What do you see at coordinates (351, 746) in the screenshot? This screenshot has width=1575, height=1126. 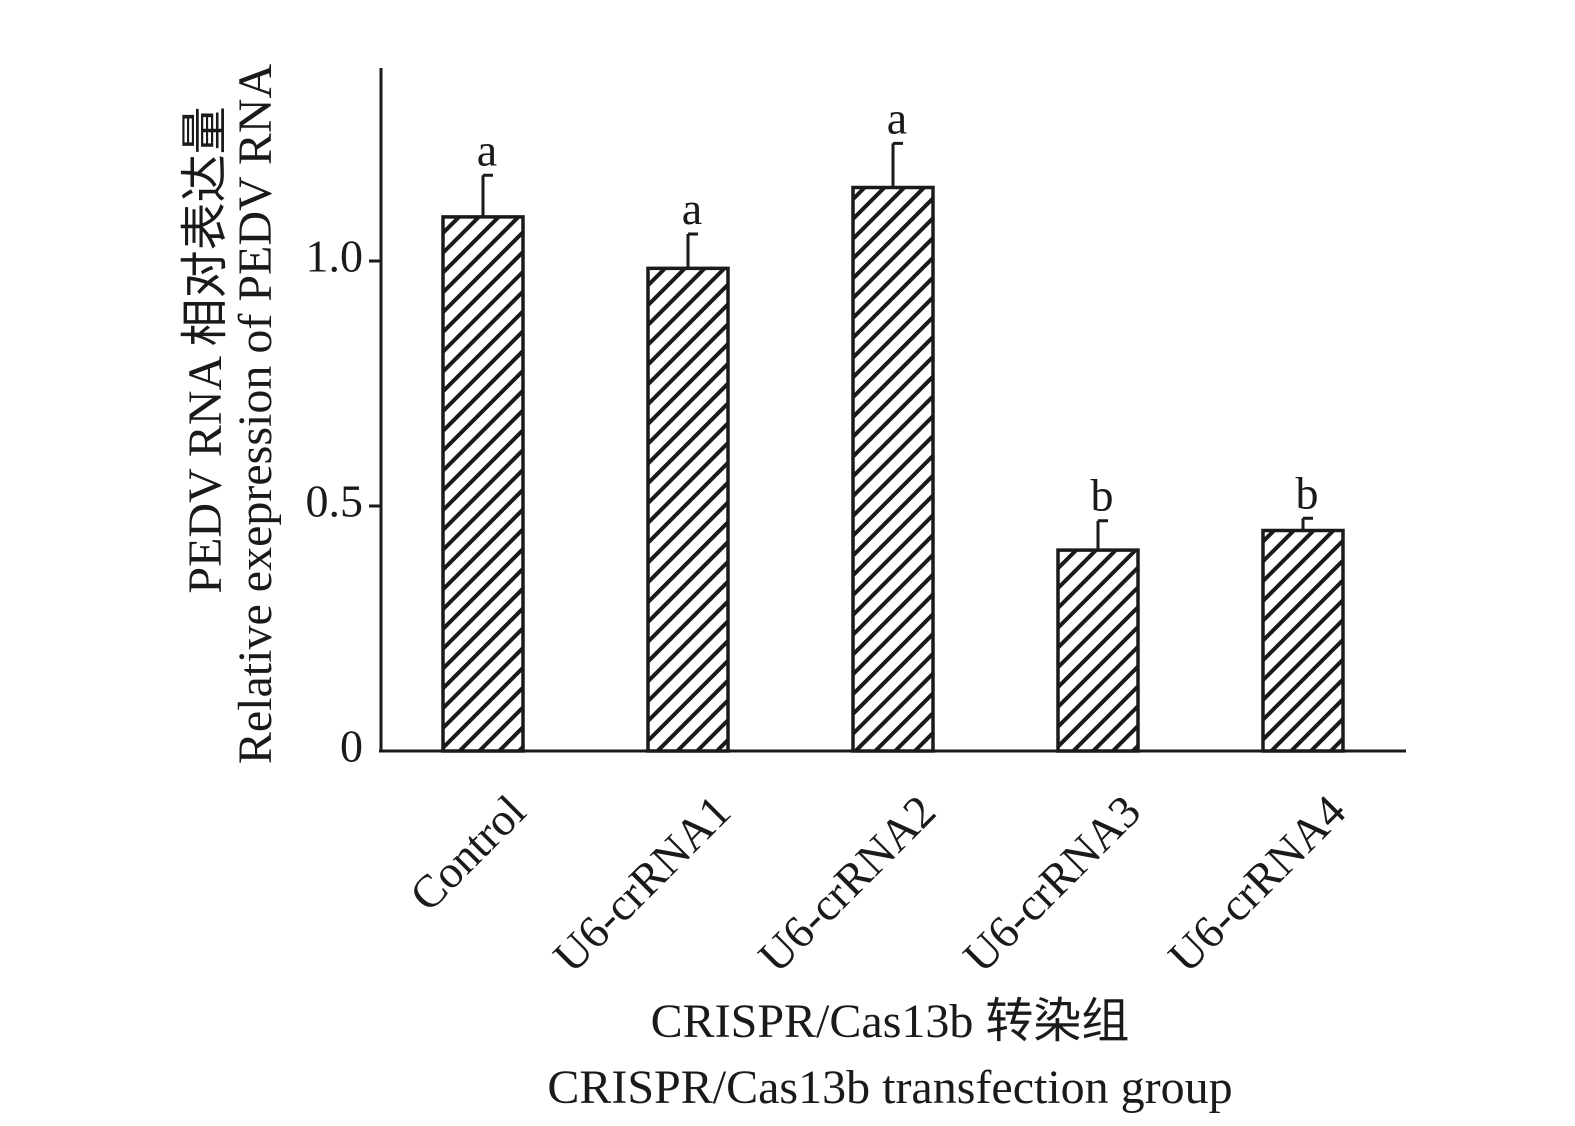 I see `y-tick-label: 0` at bounding box center [351, 746].